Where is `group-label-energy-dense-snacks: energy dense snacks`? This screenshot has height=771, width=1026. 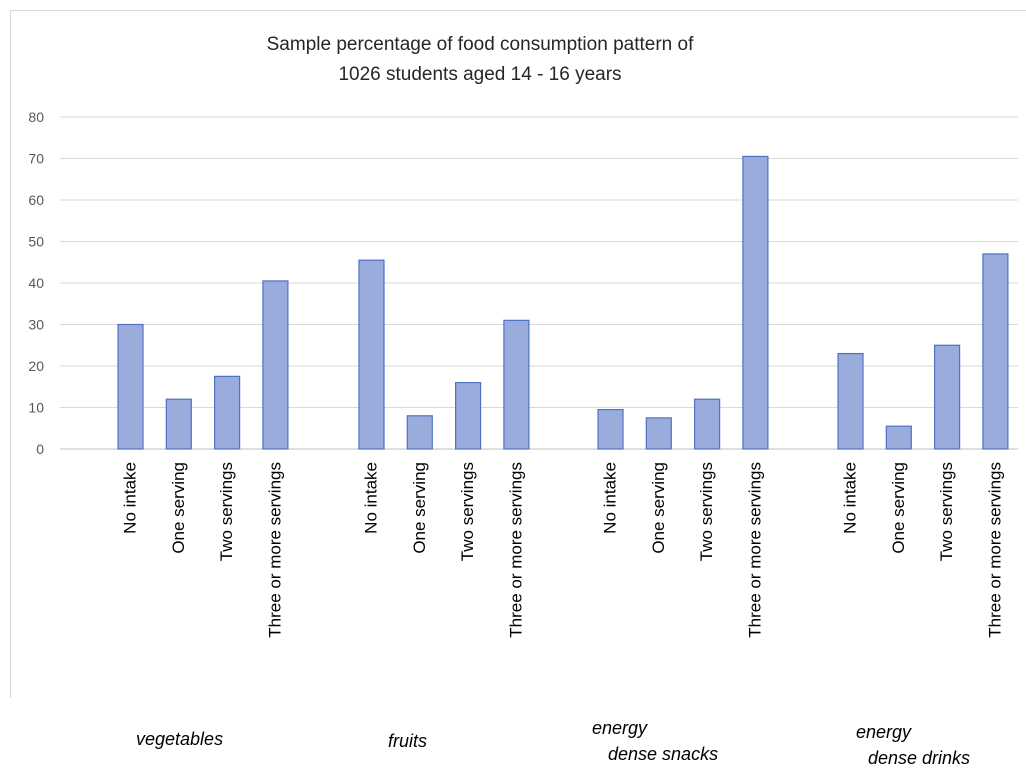 group-label-energy-dense-snacks: energy dense snacks is located at coordinates (655, 741).